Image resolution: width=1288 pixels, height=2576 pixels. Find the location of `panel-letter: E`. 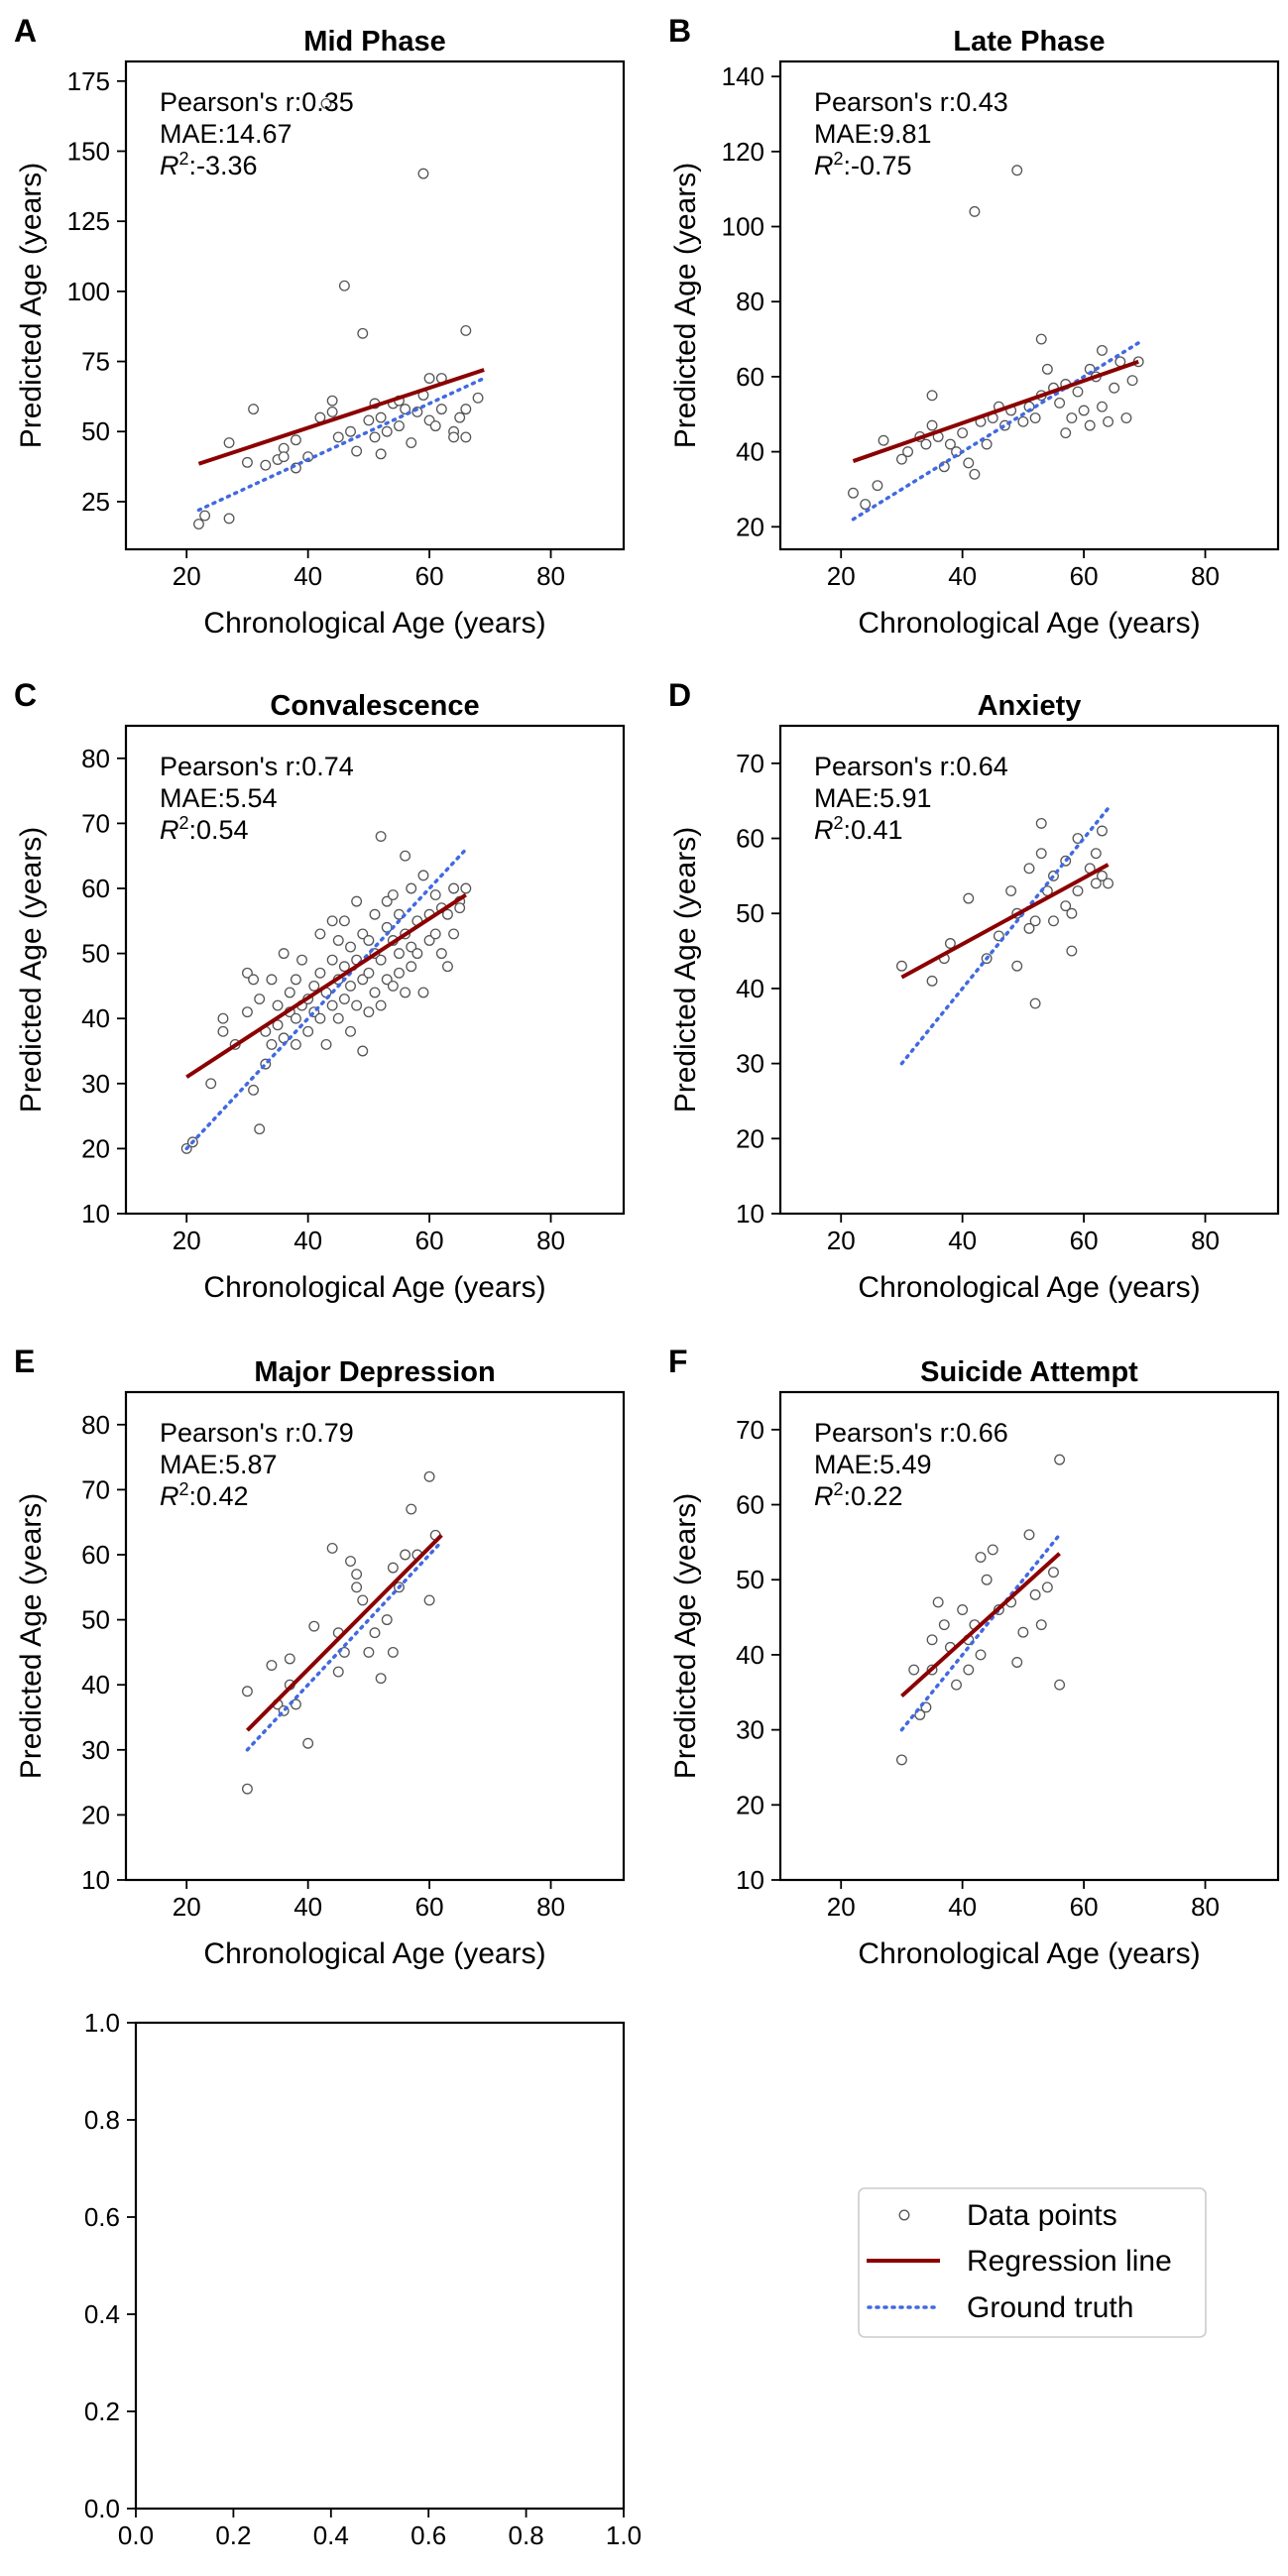

panel-letter: E is located at coordinates (24, 1361).